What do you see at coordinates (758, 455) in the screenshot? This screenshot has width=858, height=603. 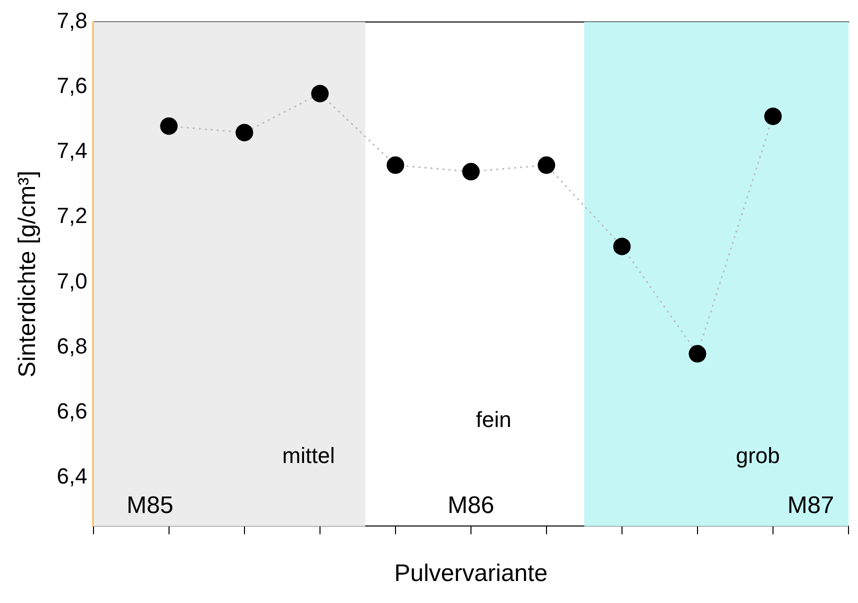 I see `annotation: grob` at bounding box center [758, 455].